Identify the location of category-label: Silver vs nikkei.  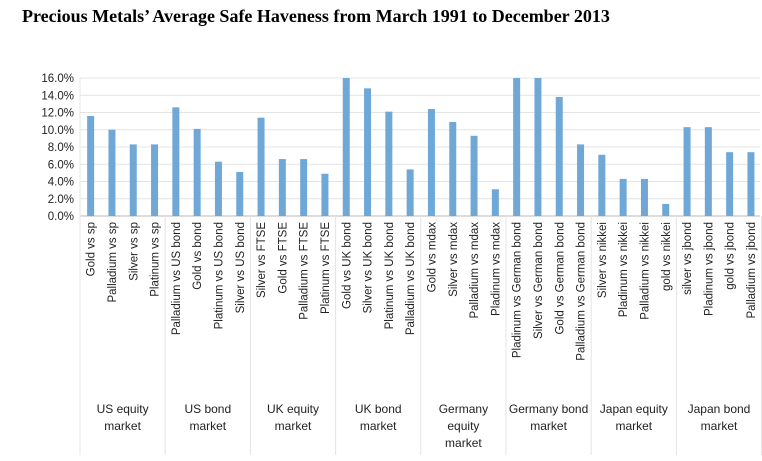
(603, 260).